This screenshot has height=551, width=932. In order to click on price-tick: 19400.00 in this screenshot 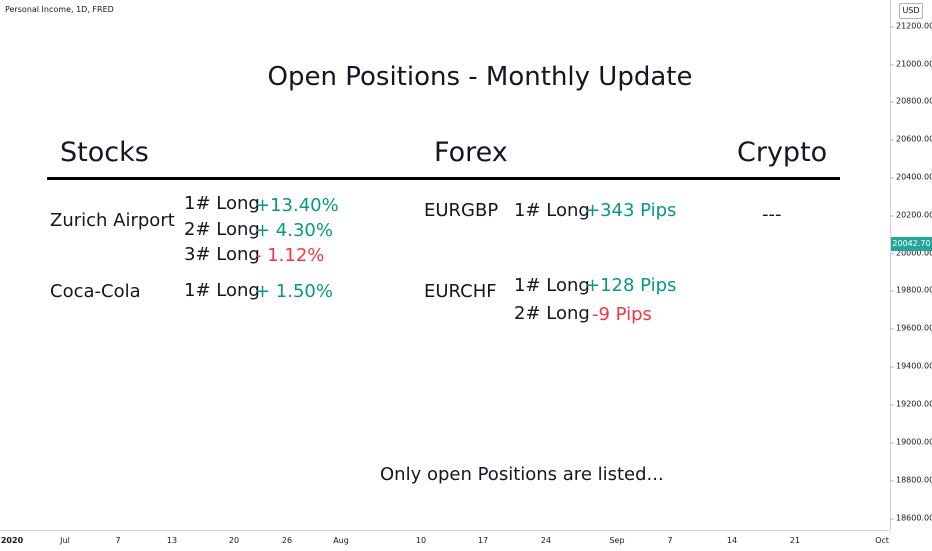, I will do `click(910, 366)`.